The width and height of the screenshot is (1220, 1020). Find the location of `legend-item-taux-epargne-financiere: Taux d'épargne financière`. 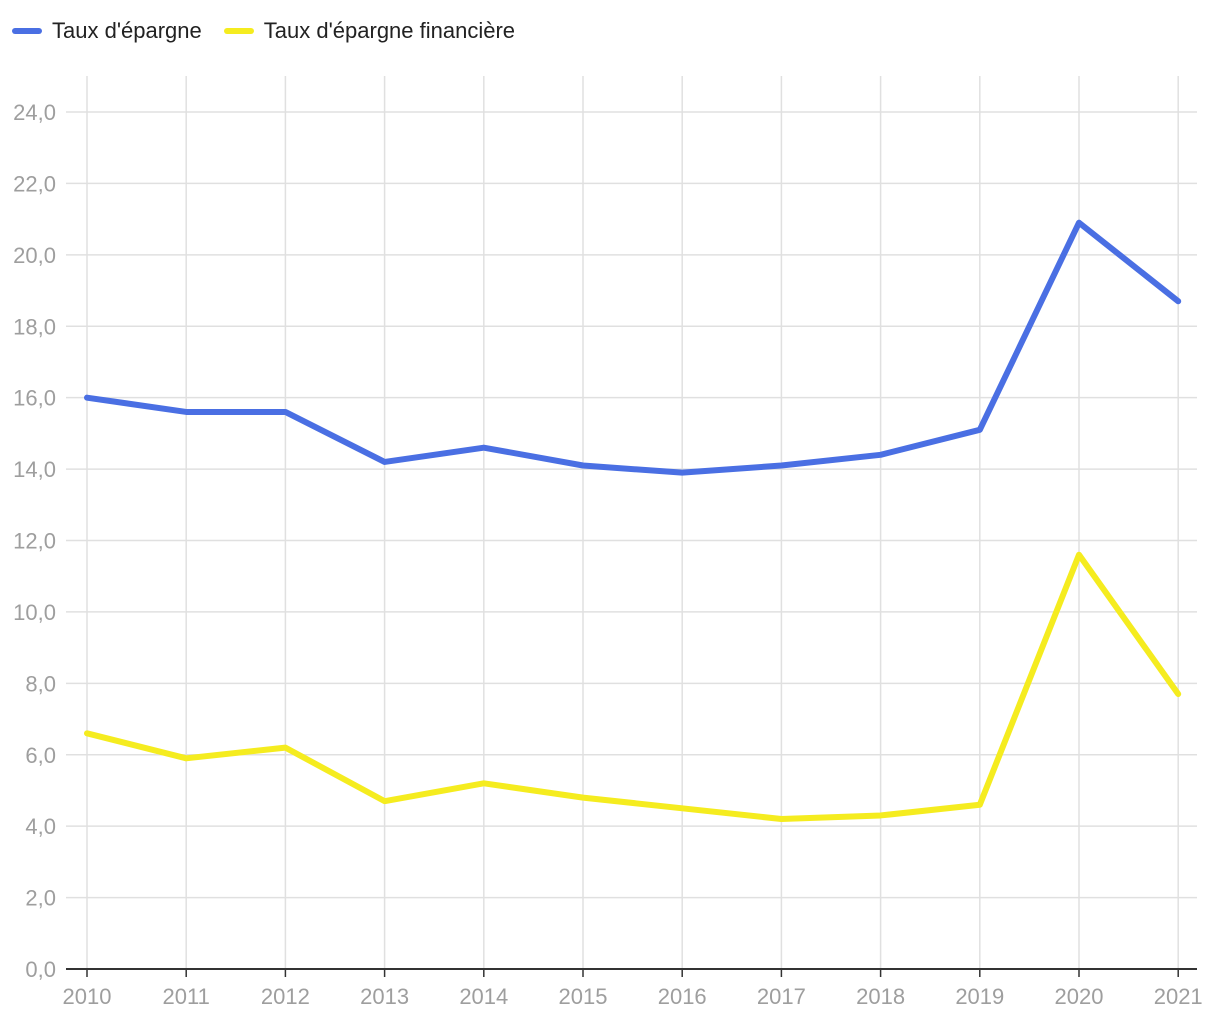

legend-item-taux-epargne-financiere: Taux d'épargne financière is located at coordinates (369, 31).